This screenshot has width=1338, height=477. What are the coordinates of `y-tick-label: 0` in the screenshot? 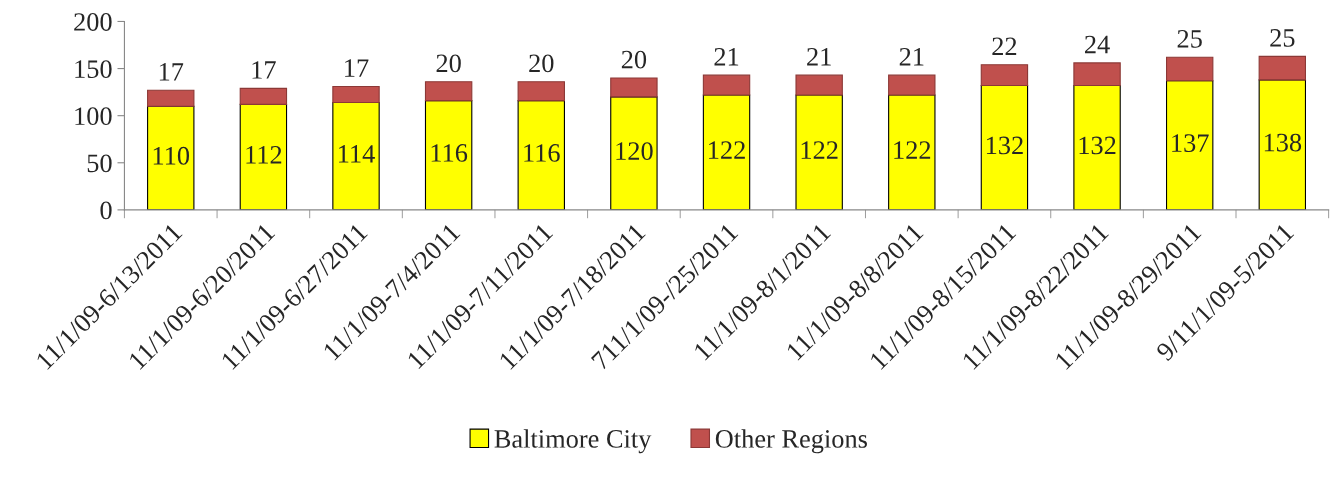 It's located at (106, 210).